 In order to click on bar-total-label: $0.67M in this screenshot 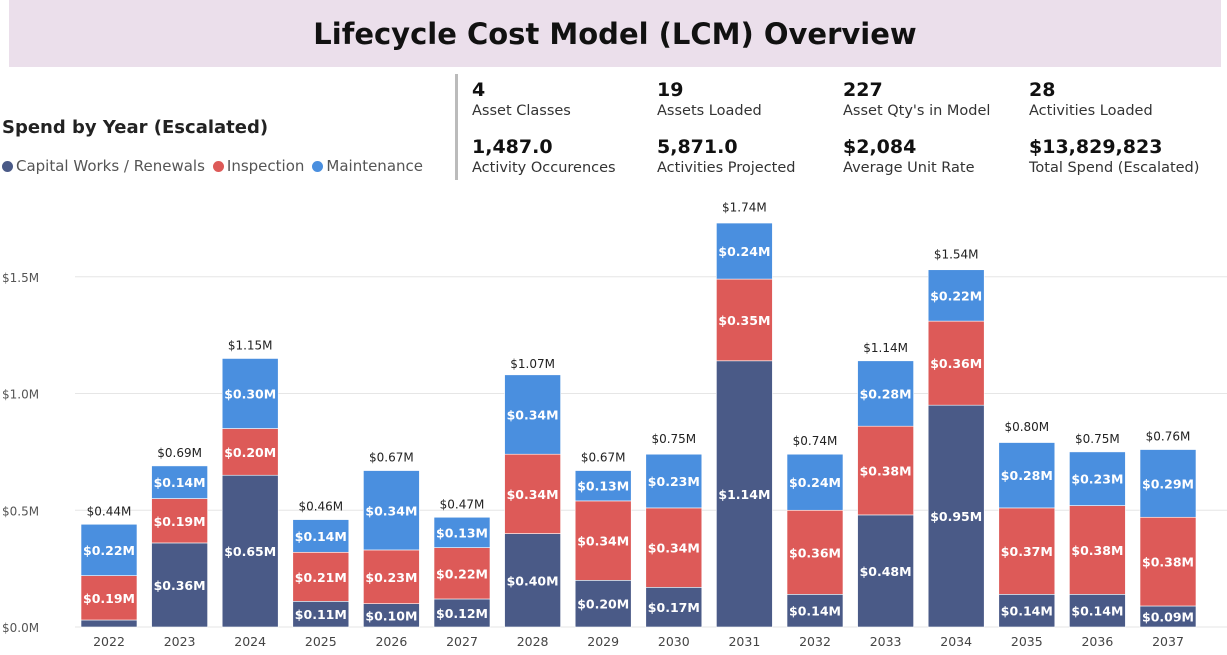, I will do `click(391, 458)`.